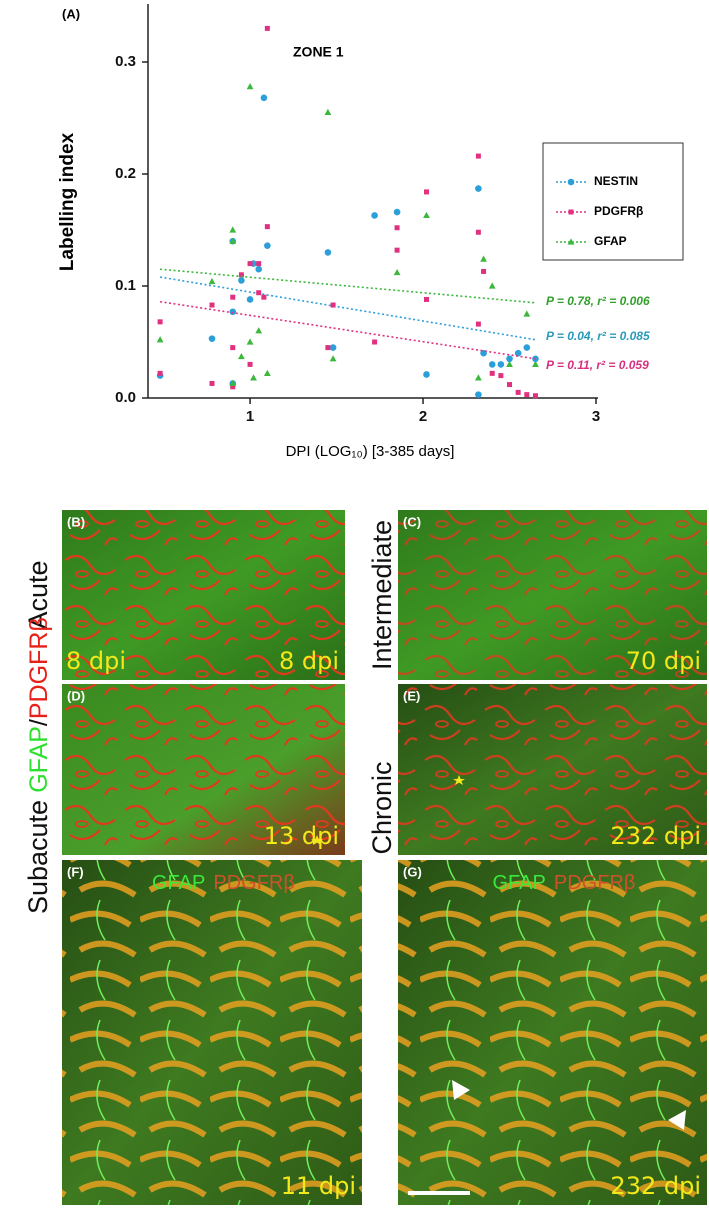 This screenshot has width=709, height=1210. Describe the element at coordinates (552, 595) in the screenshot. I see `micrograph-c-overlay` at that location.